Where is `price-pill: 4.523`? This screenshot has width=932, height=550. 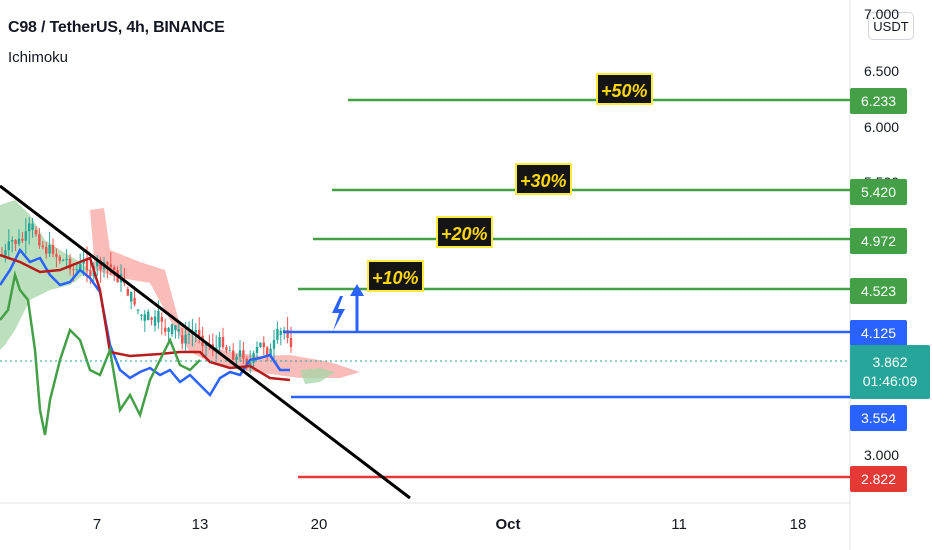 price-pill: 4.523 is located at coordinates (878, 291).